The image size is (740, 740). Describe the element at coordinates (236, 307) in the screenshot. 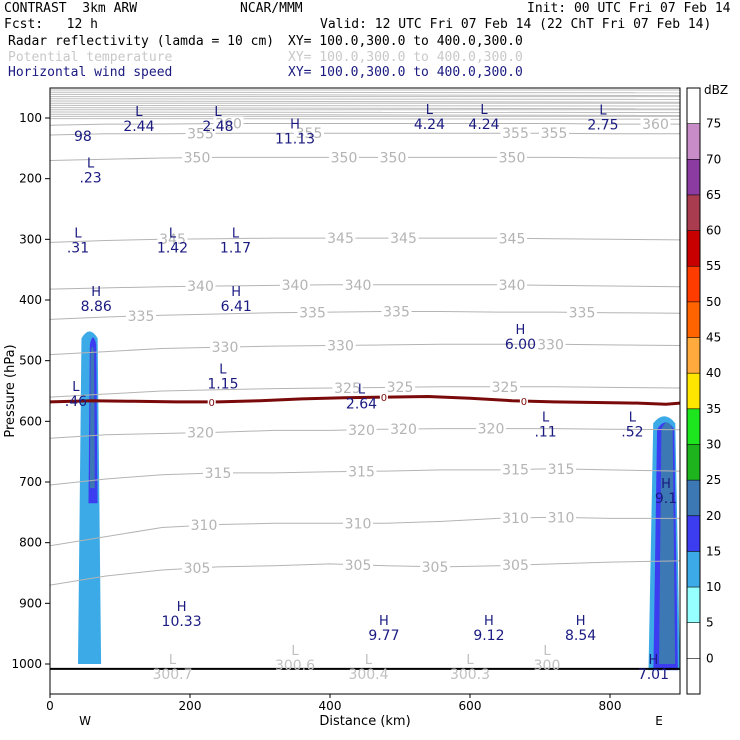

I see `wind-extremum-value: 6.41` at that location.